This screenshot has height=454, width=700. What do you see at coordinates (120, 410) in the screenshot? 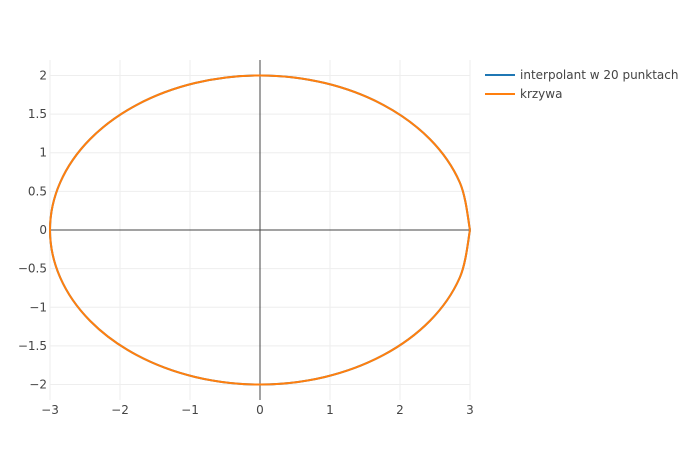
I see `x-tick-label: −2` at bounding box center [120, 410].